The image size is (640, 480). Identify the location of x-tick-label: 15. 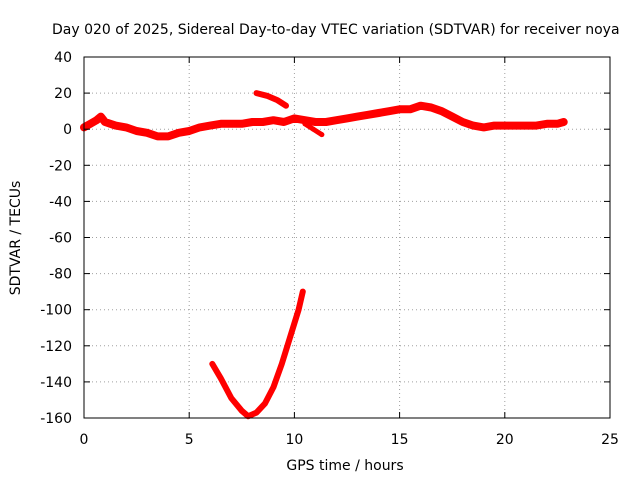
(400, 440).